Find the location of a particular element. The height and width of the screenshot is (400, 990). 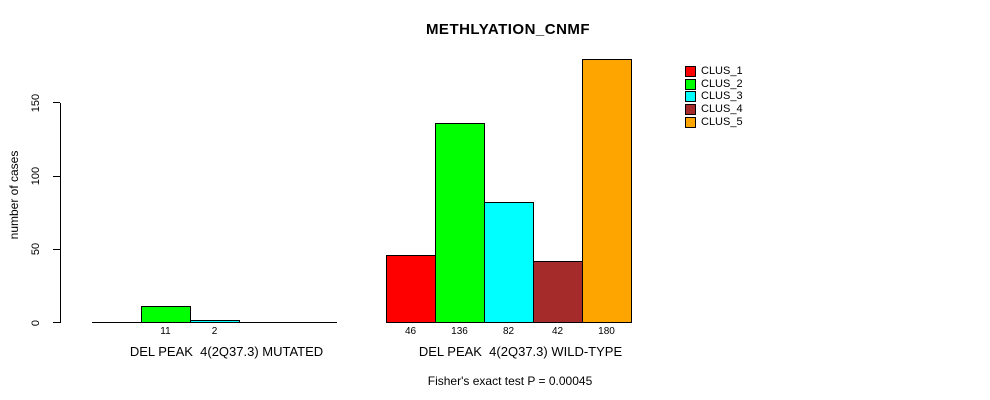

y-axis-line is located at coordinates (60, 212).